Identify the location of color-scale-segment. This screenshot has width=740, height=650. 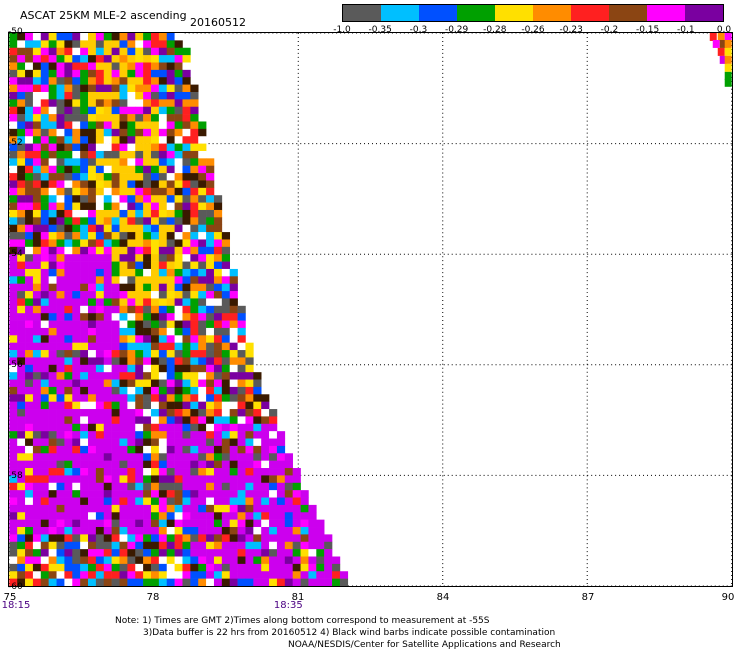
(362, 13).